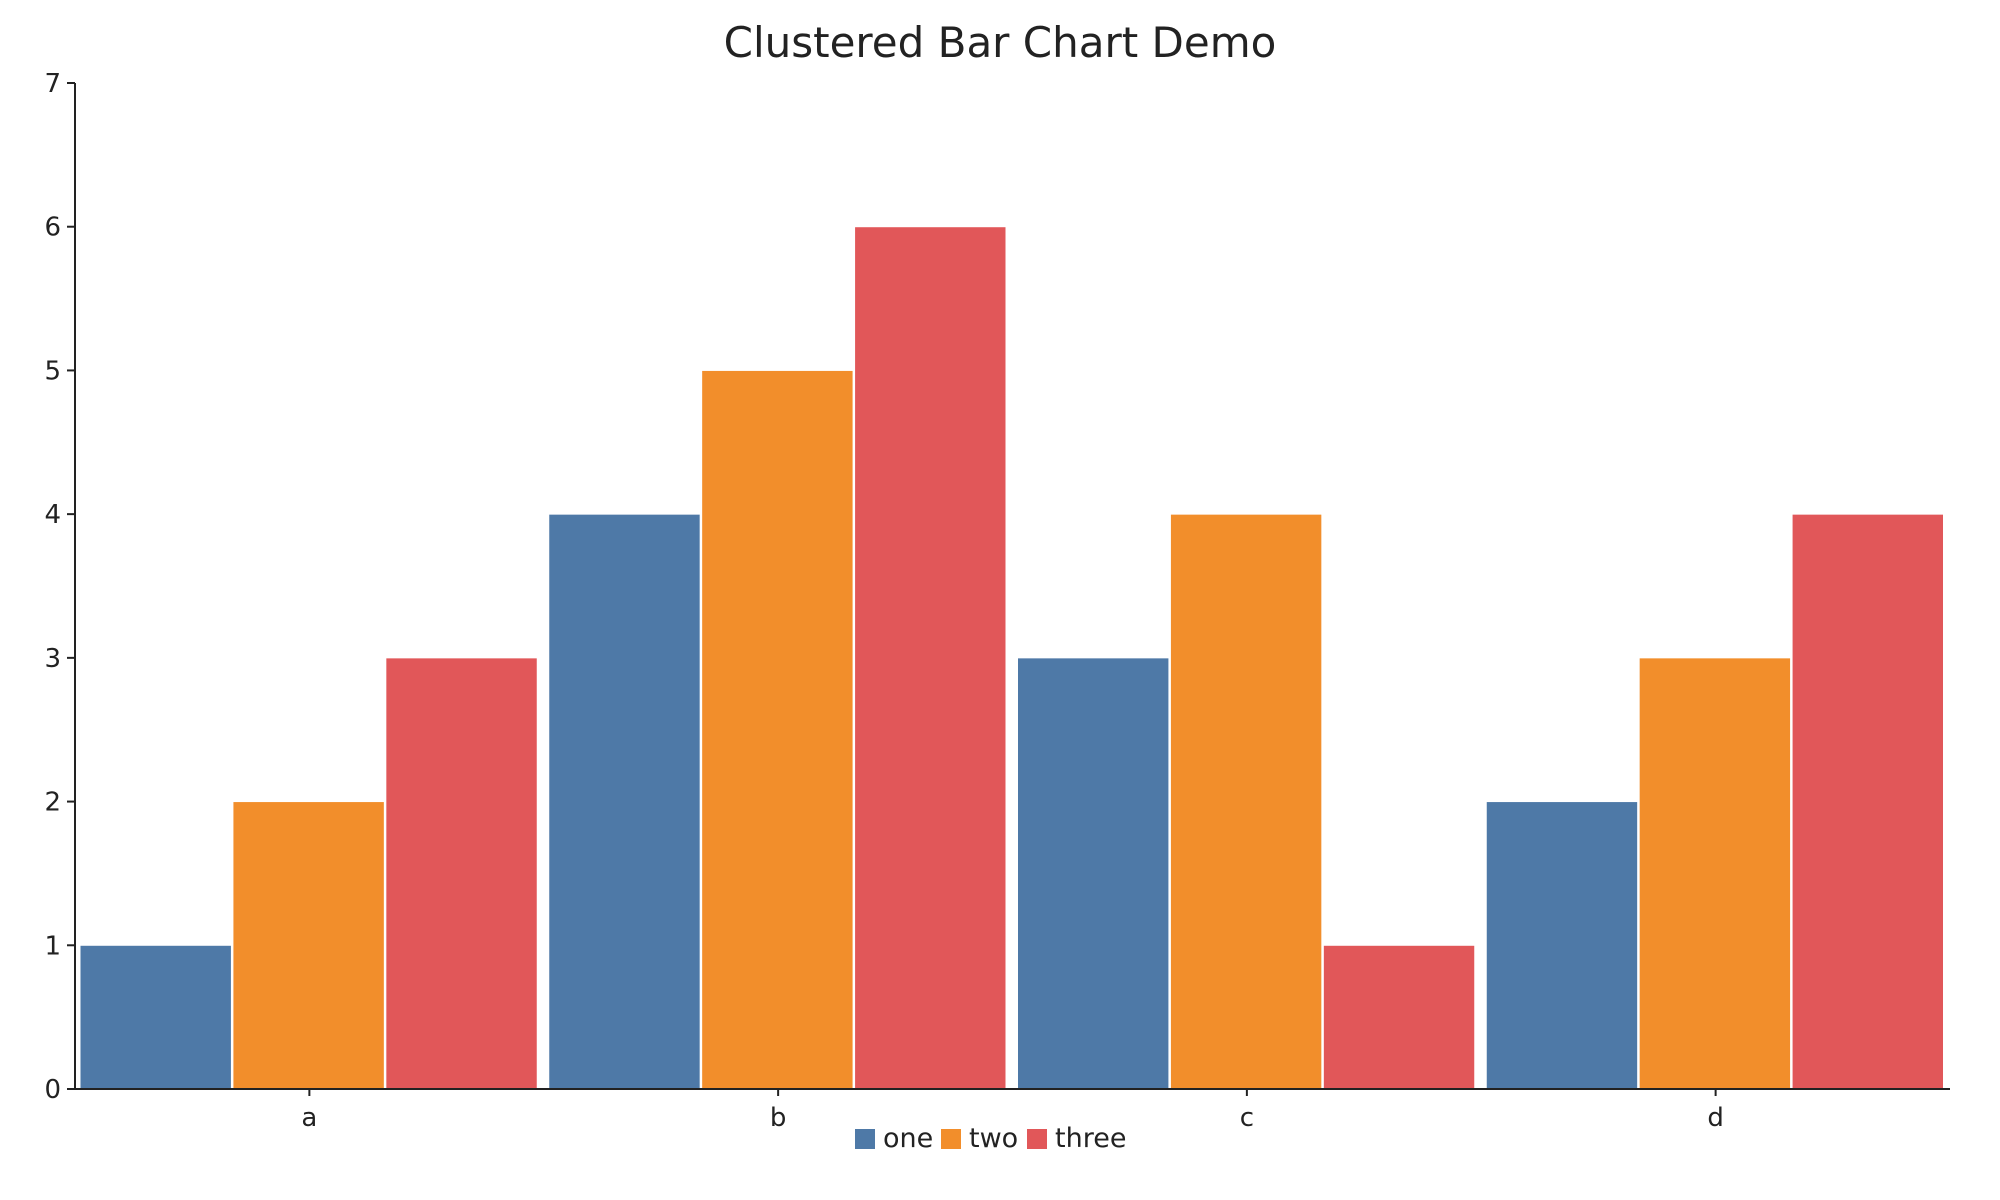 This screenshot has height=1200, width=2000. Describe the element at coordinates (1399, 1017) in the screenshot. I see `bar-c-three` at that location.